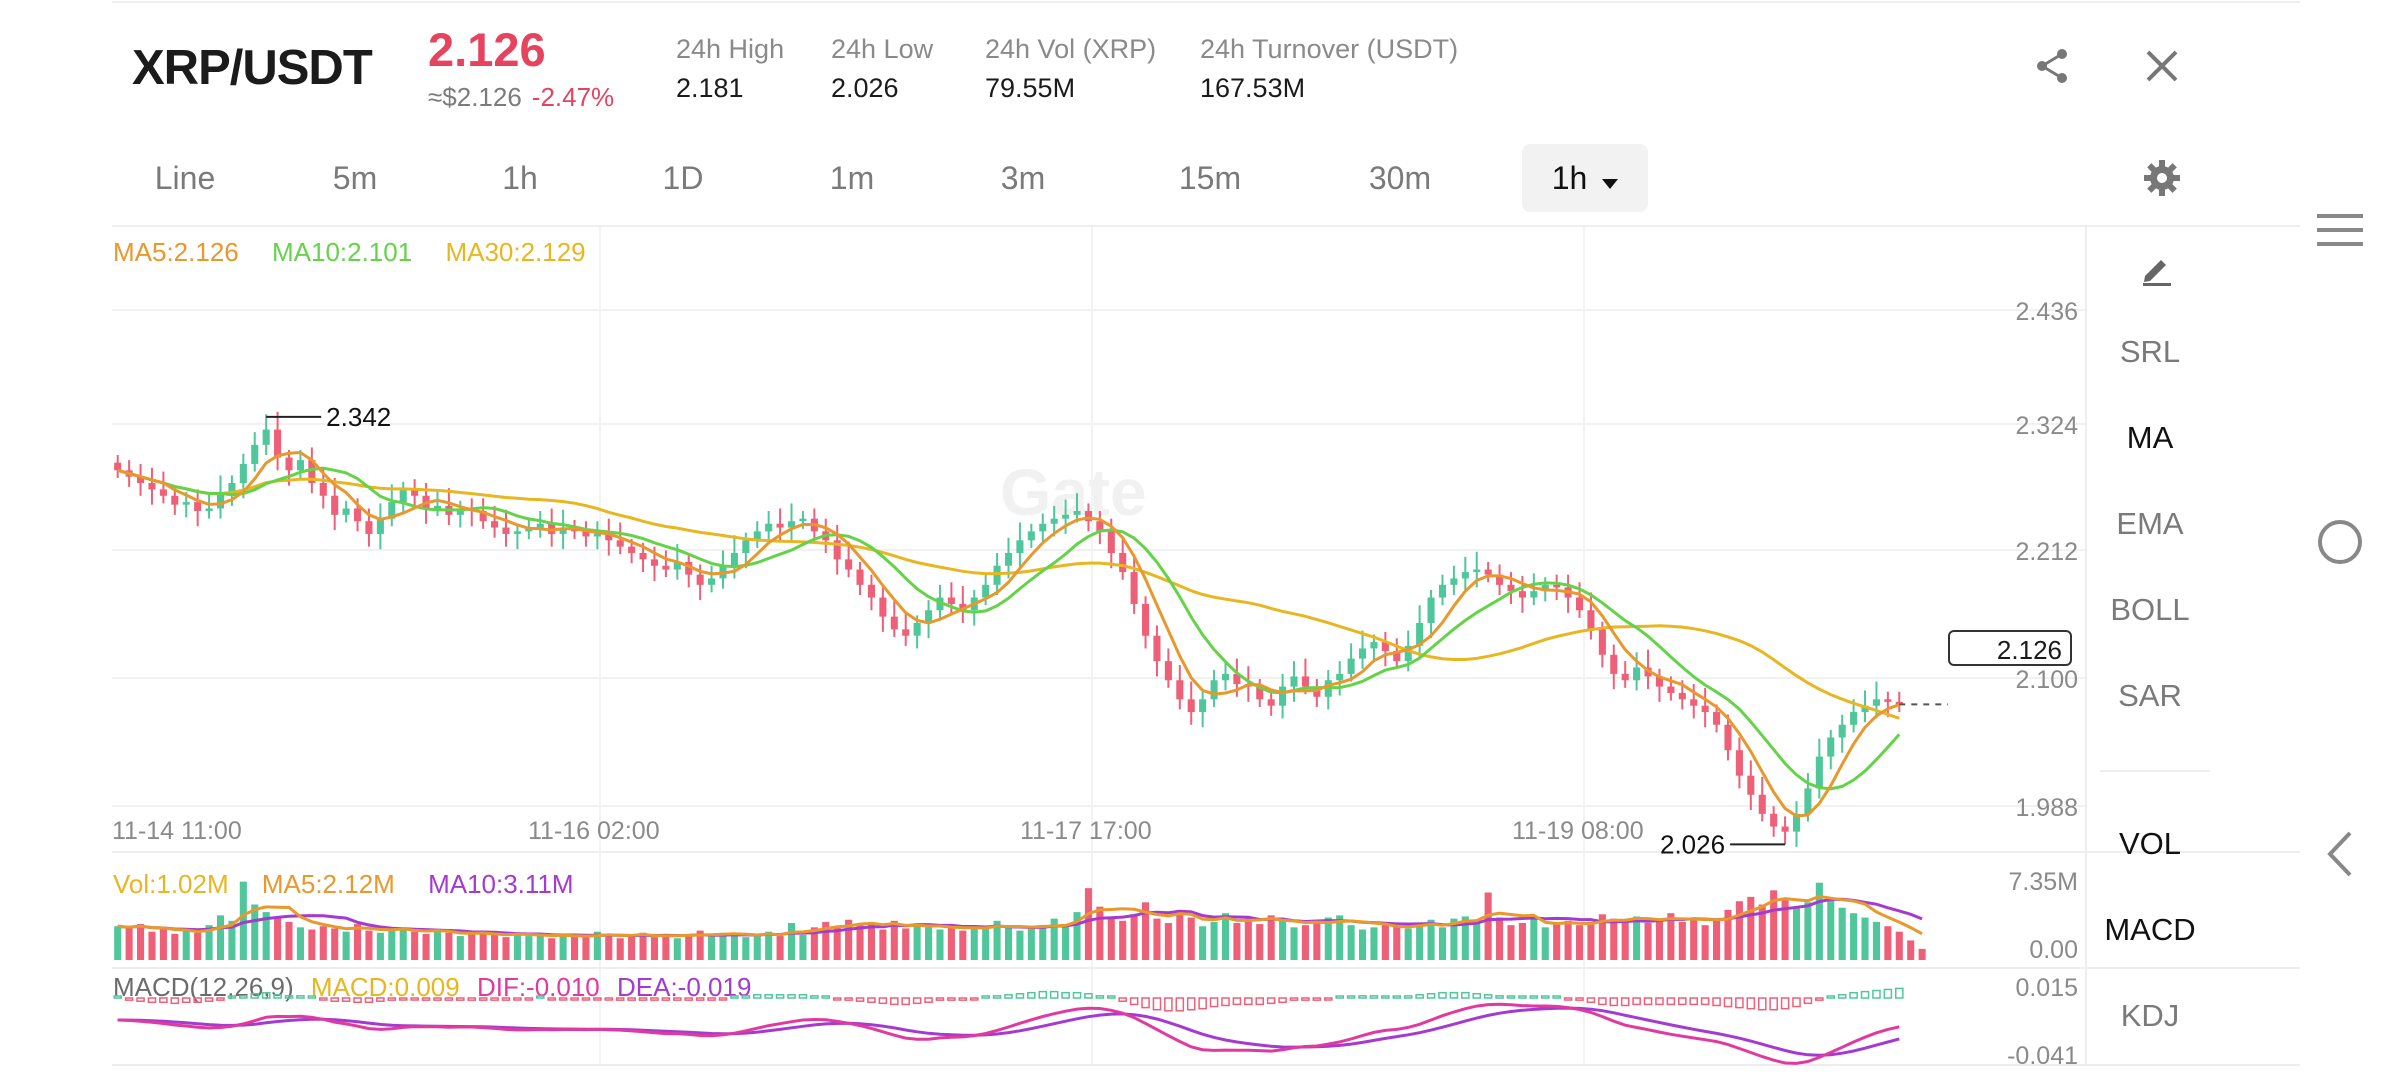  Describe the element at coordinates (2157, 273) in the screenshot. I see `pencil-icon` at that location.